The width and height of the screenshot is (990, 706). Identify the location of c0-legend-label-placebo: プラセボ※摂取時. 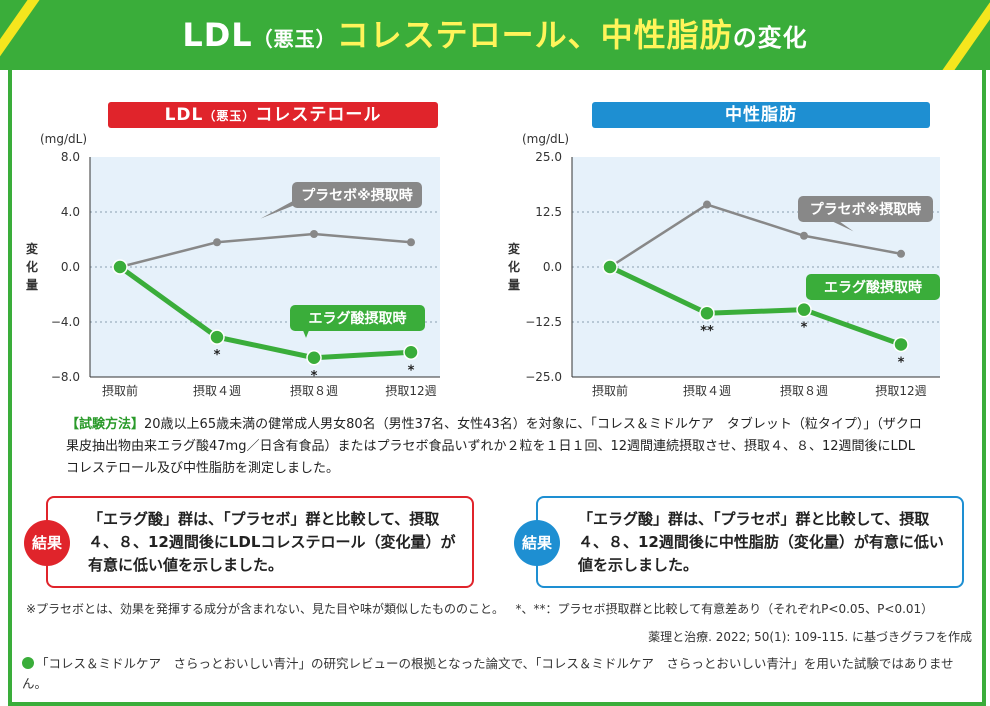
(357, 195).